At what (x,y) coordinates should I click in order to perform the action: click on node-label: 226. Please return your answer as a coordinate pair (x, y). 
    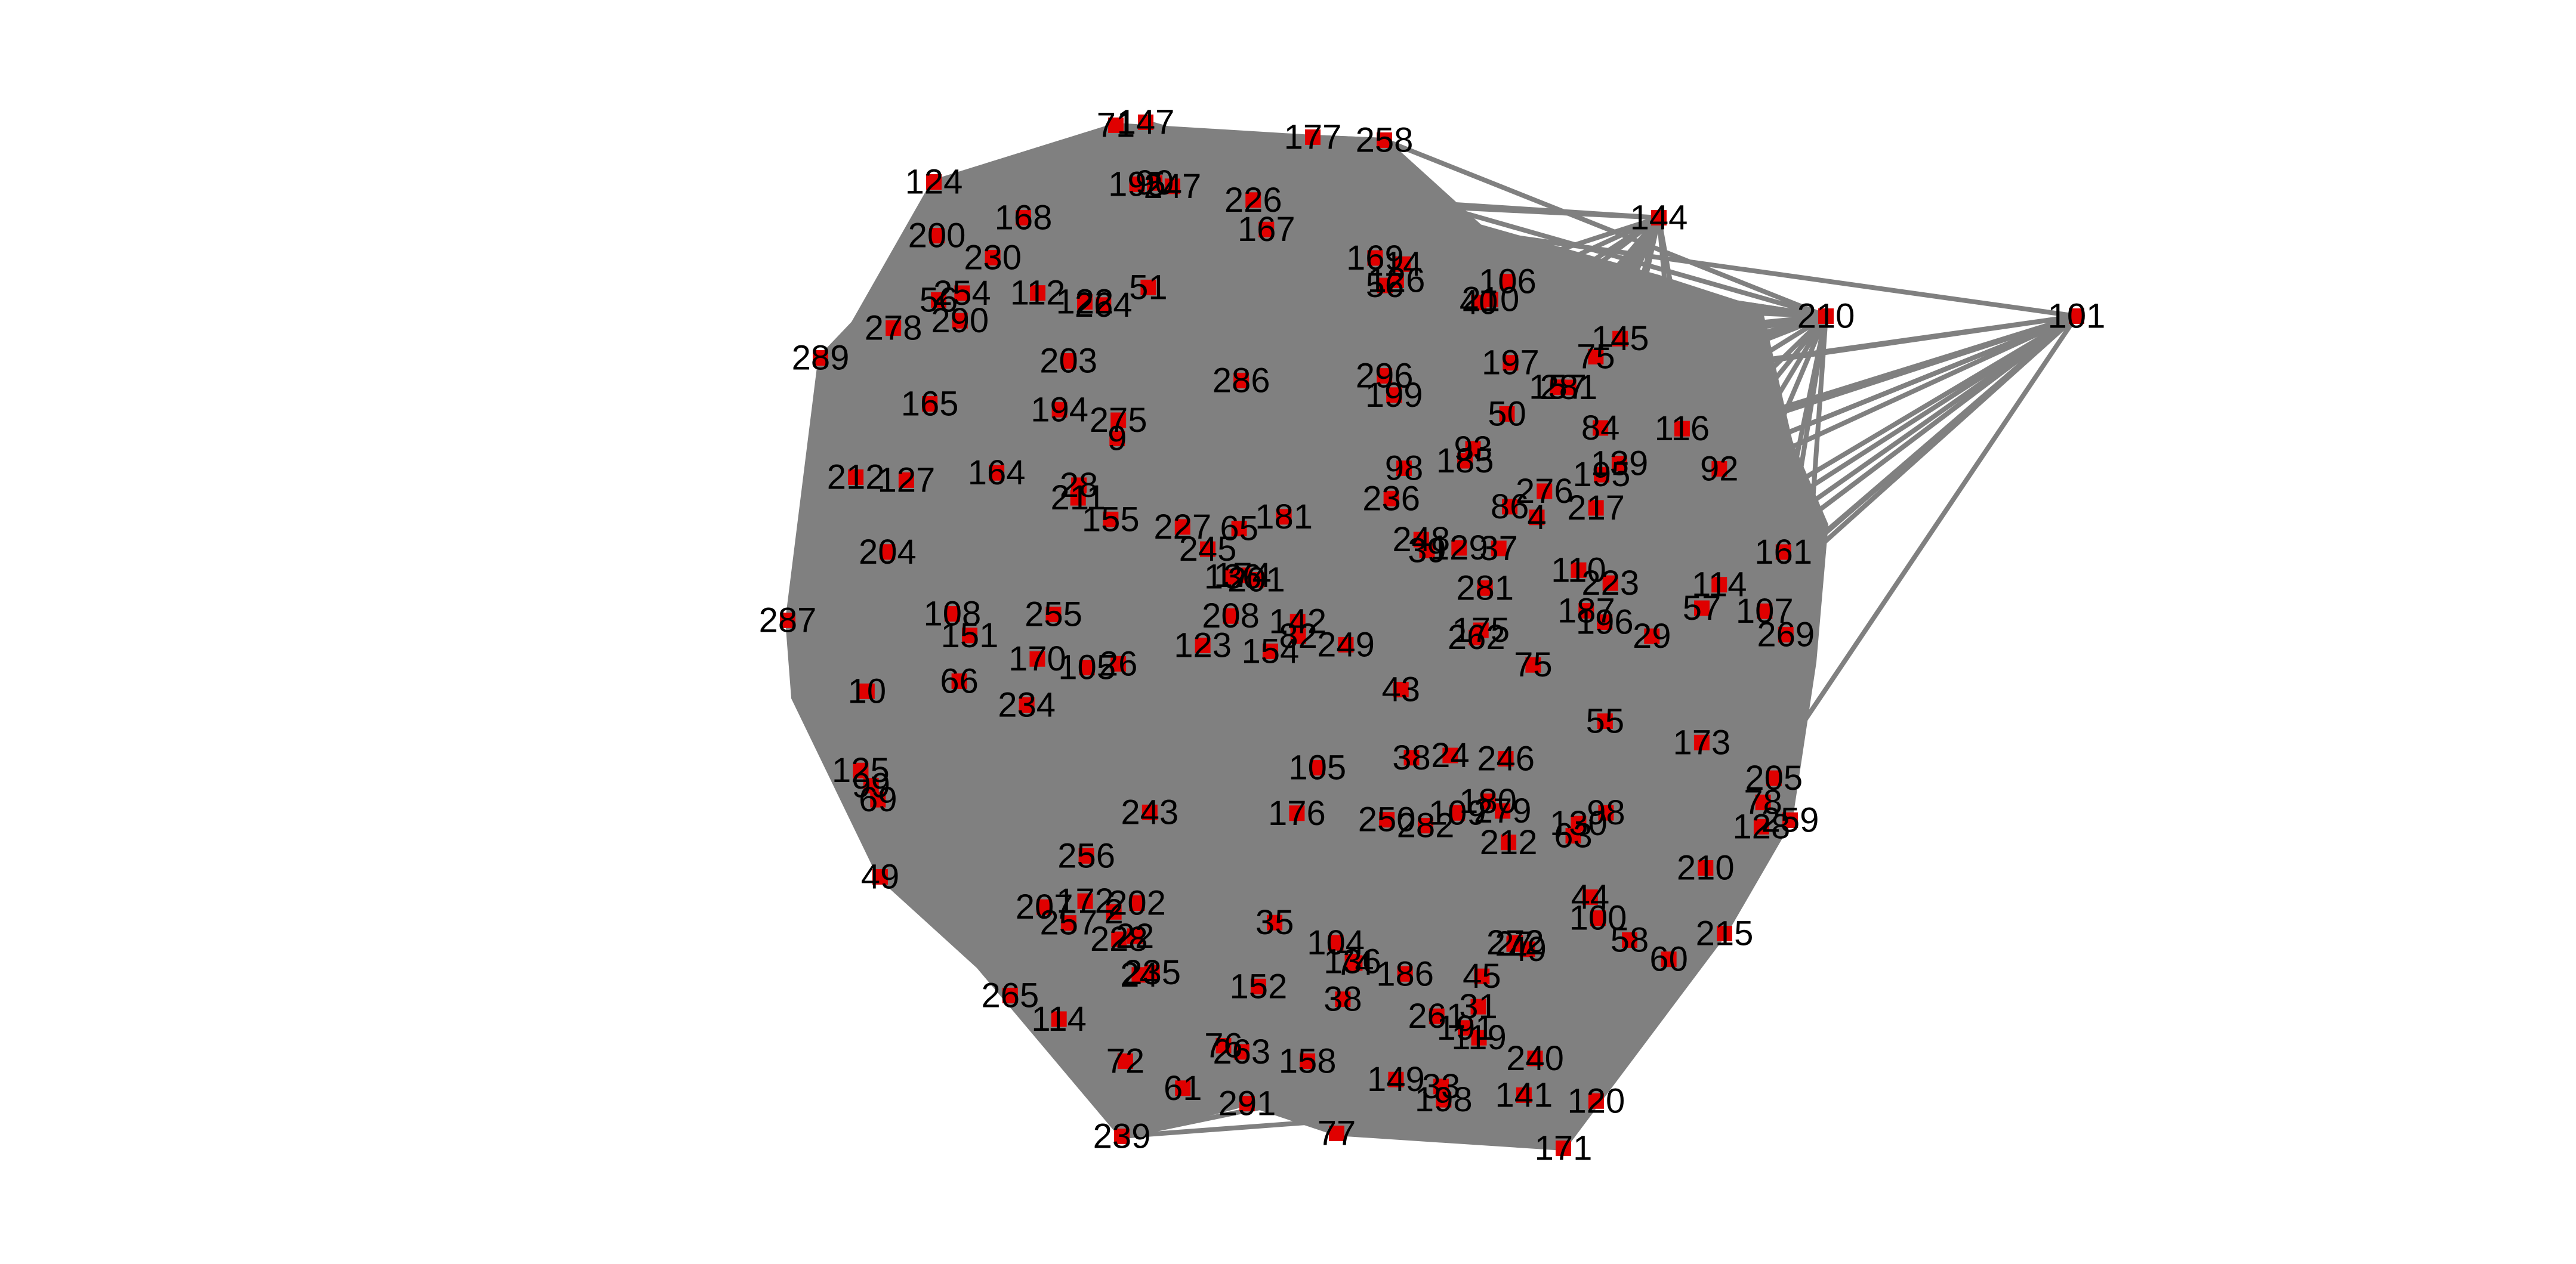
    Looking at the image, I should click on (1253, 200).